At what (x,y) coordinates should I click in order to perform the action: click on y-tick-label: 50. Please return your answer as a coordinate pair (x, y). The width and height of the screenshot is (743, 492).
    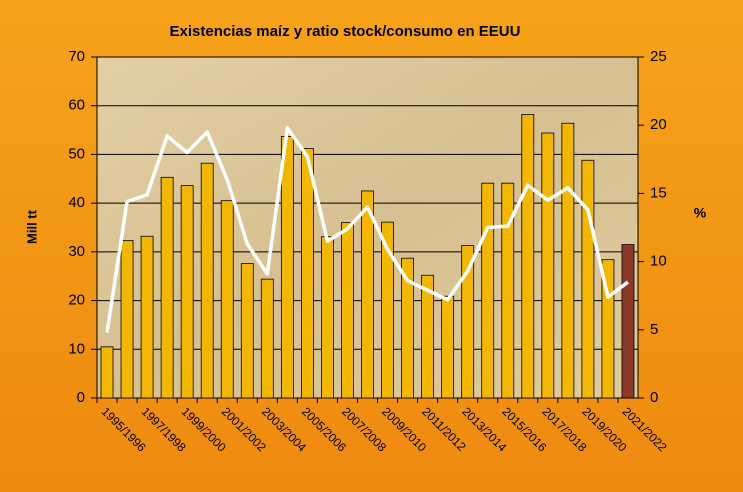
    Looking at the image, I should click on (76, 153).